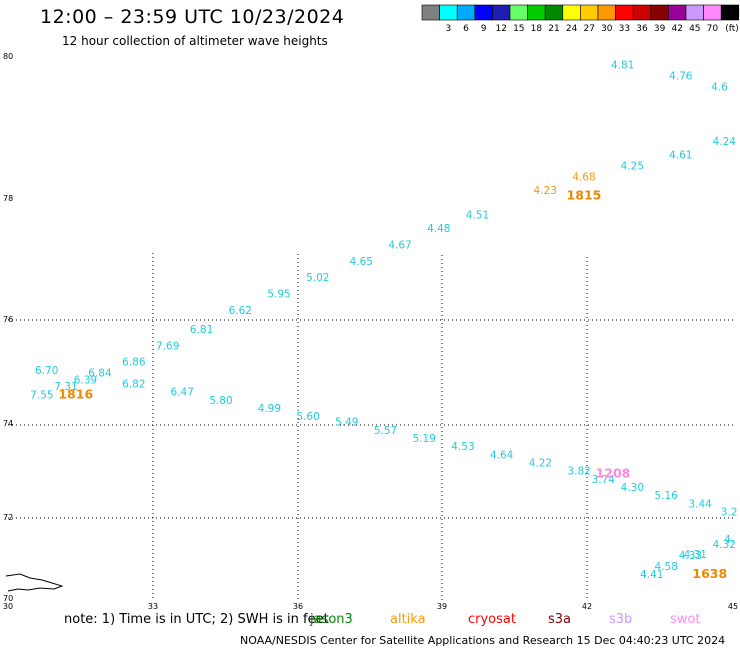 The image size is (740, 650). What do you see at coordinates (642, 29) in the screenshot?
I see `colorbar-tick-label: 36` at bounding box center [642, 29].